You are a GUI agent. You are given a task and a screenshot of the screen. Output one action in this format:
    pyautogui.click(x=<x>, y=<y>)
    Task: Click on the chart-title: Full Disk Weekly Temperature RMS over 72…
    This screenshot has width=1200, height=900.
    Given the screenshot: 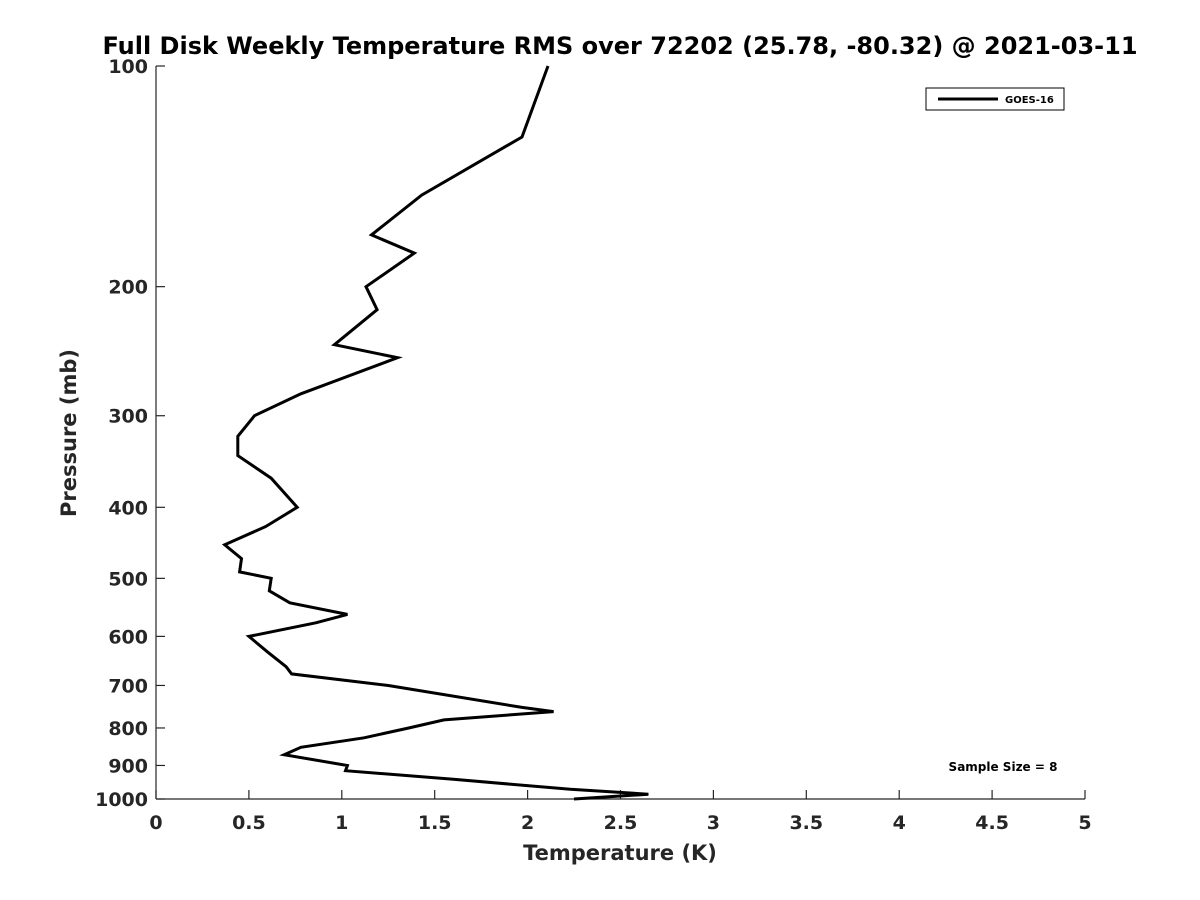 What is the action you would take?
    pyautogui.click(x=619, y=46)
    